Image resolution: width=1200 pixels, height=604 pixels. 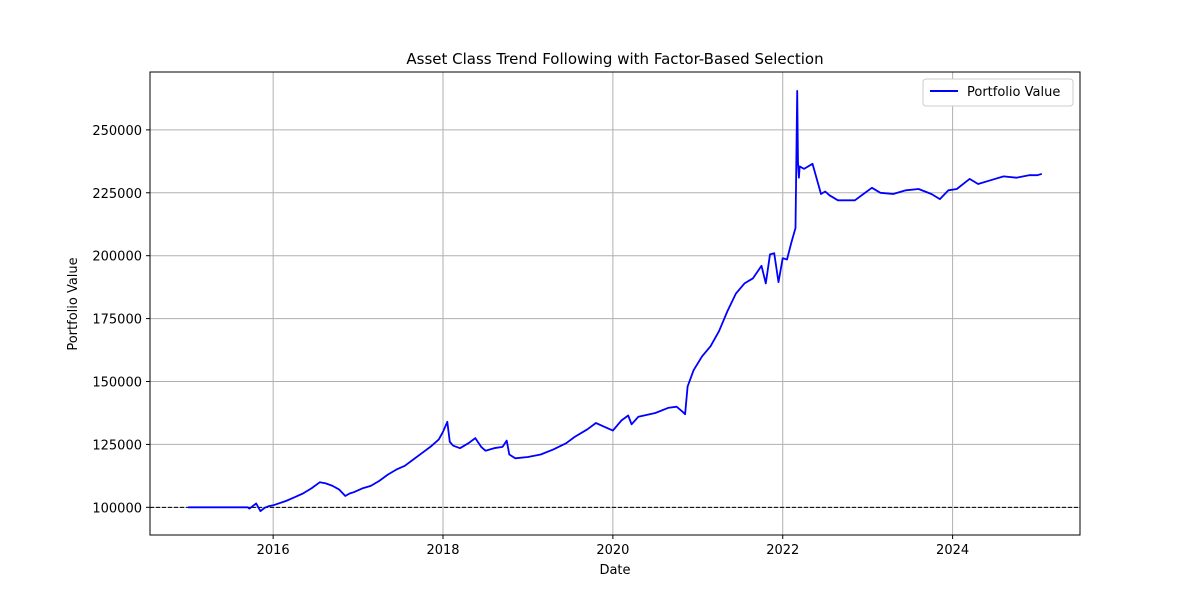 I want to click on y-tick-label: 150000, so click(x=117, y=383).